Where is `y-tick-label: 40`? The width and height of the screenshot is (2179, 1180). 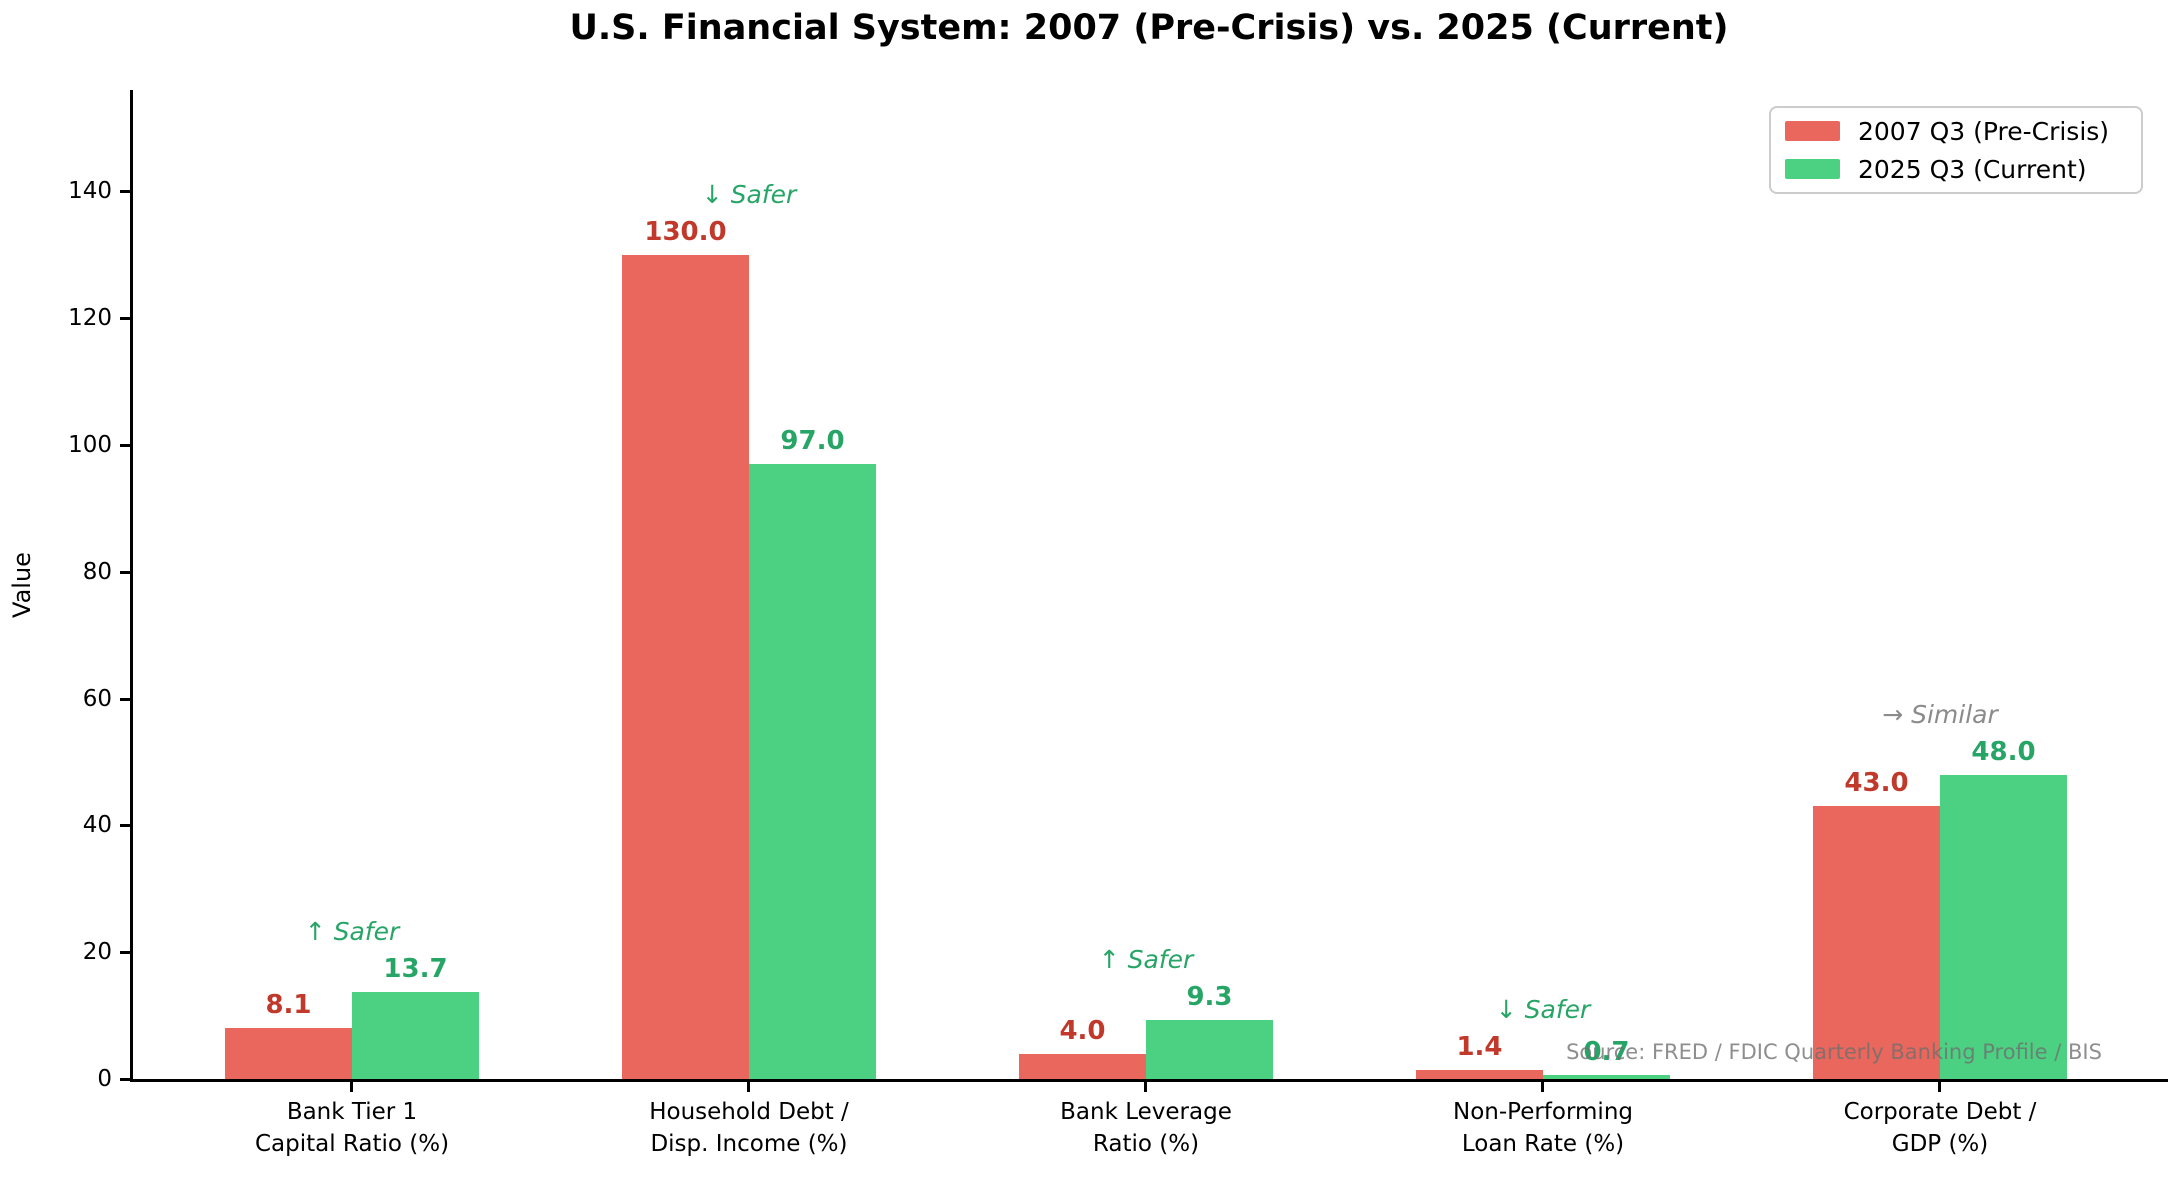
y-tick-label: 40 is located at coordinates (97, 825).